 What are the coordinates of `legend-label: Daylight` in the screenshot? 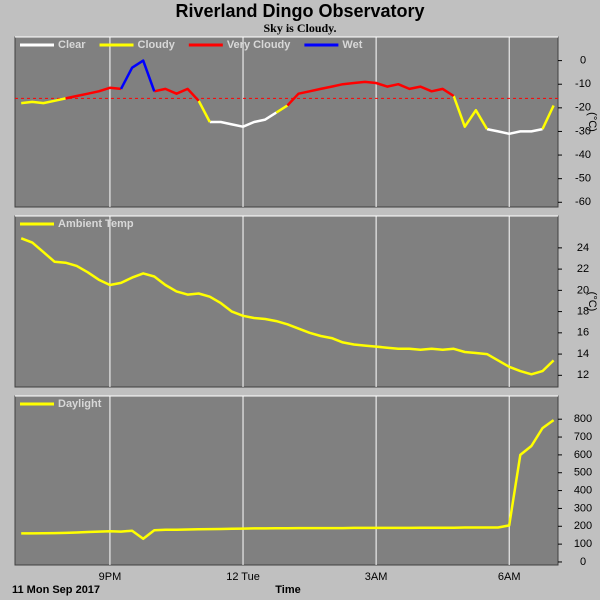 It's located at (80, 404).